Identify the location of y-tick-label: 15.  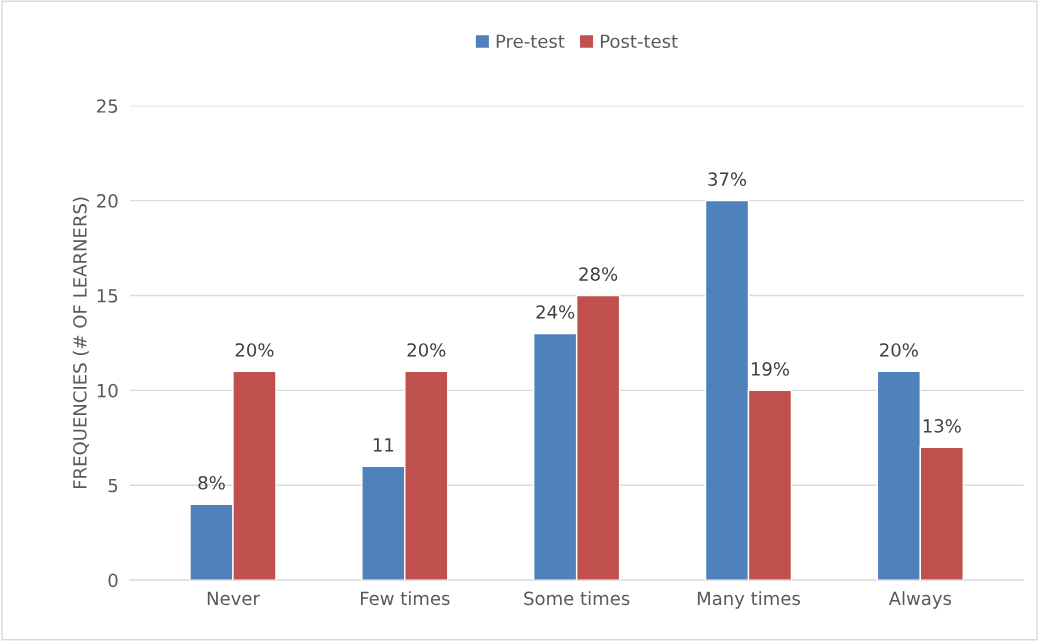
(107, 296).